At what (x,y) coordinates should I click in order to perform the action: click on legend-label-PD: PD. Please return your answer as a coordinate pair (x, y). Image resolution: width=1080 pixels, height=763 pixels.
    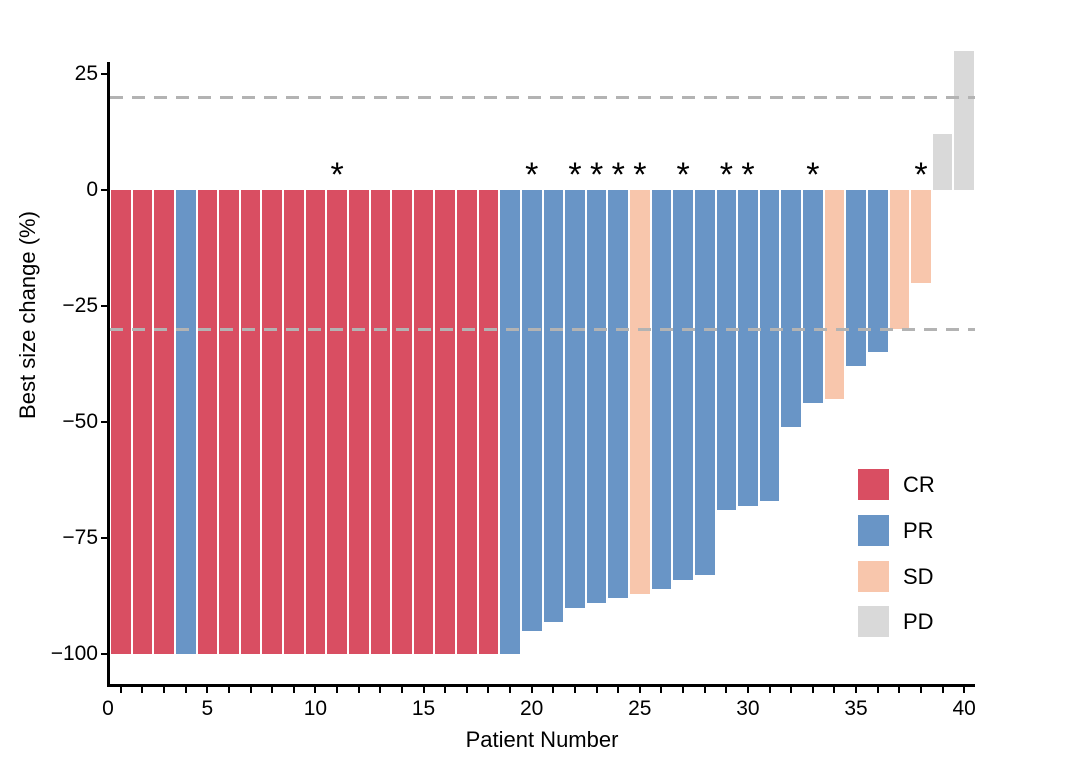
    Looking at the image, I should click on (918, 622).